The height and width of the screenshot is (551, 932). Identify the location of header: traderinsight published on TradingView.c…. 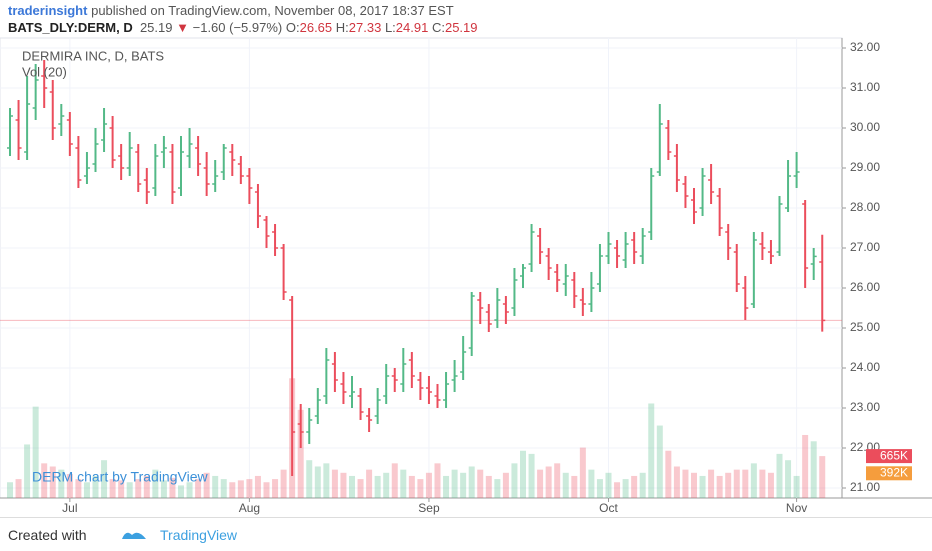
(243, 19).